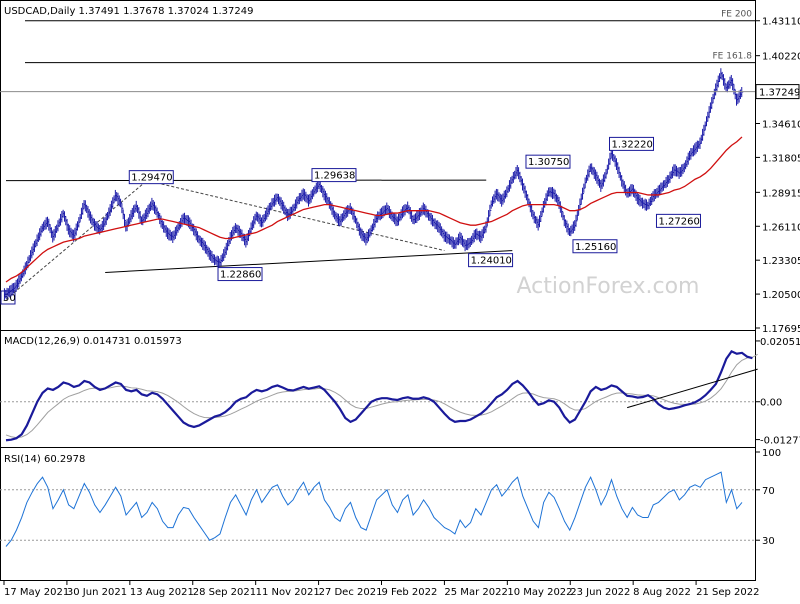 This screenshot has height=604, width=800. Describe the element at coordinates (632, 144) in the screenshot. I see `price-annotation: 1.32220` at that location.